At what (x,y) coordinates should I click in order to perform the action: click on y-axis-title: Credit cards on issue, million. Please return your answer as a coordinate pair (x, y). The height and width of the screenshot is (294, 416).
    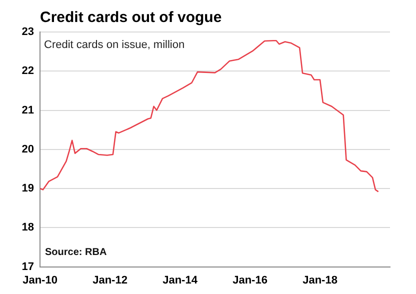
    Looking at the image, I should click on (114, 45).